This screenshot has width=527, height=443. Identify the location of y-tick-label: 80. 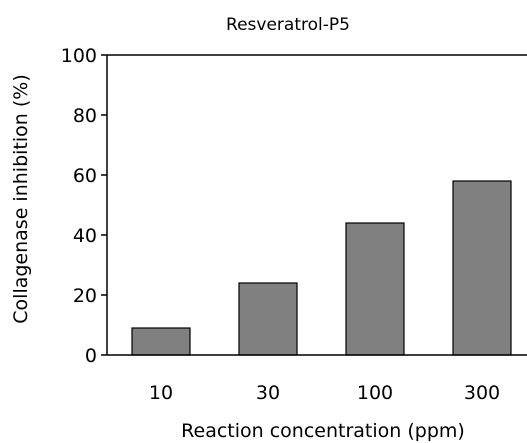
(85, 116).